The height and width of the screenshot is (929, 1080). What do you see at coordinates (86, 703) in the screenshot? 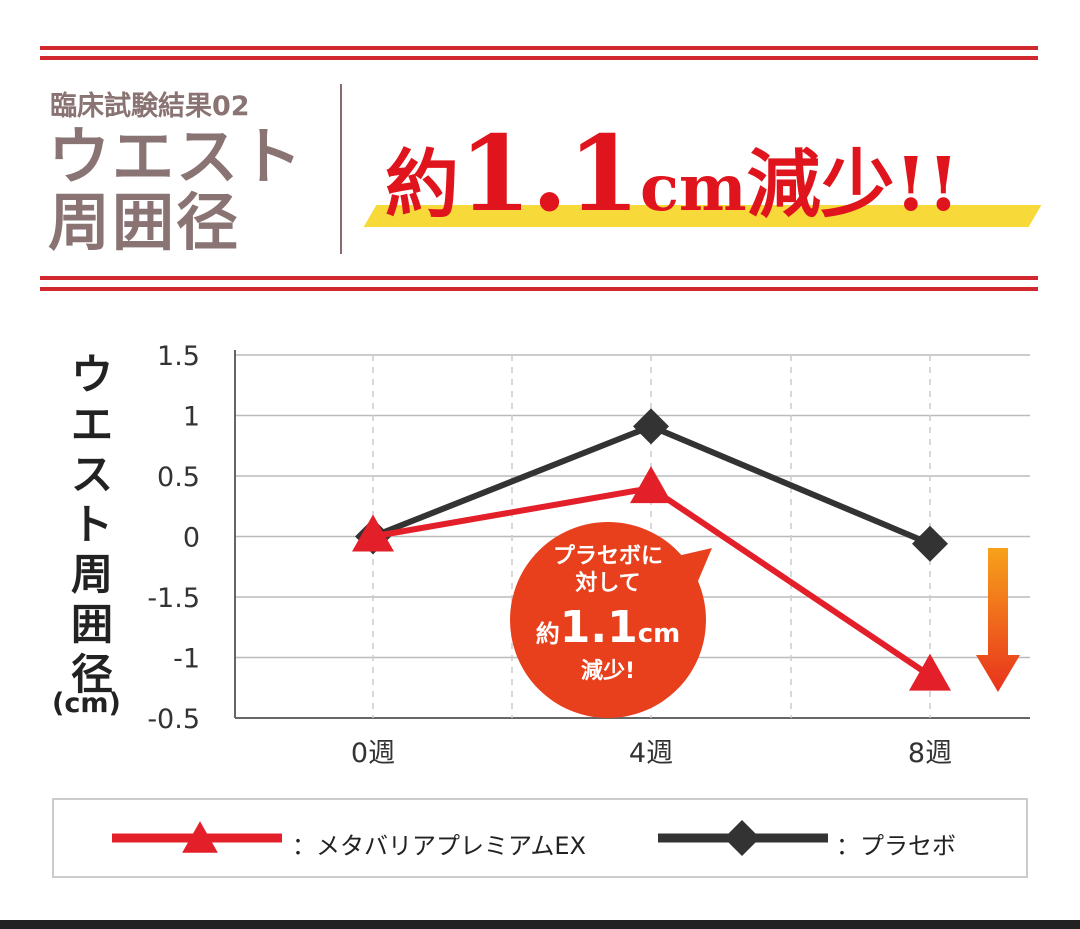
I see `y-axis-unit: (cm)` at bounding box center [86, 703].